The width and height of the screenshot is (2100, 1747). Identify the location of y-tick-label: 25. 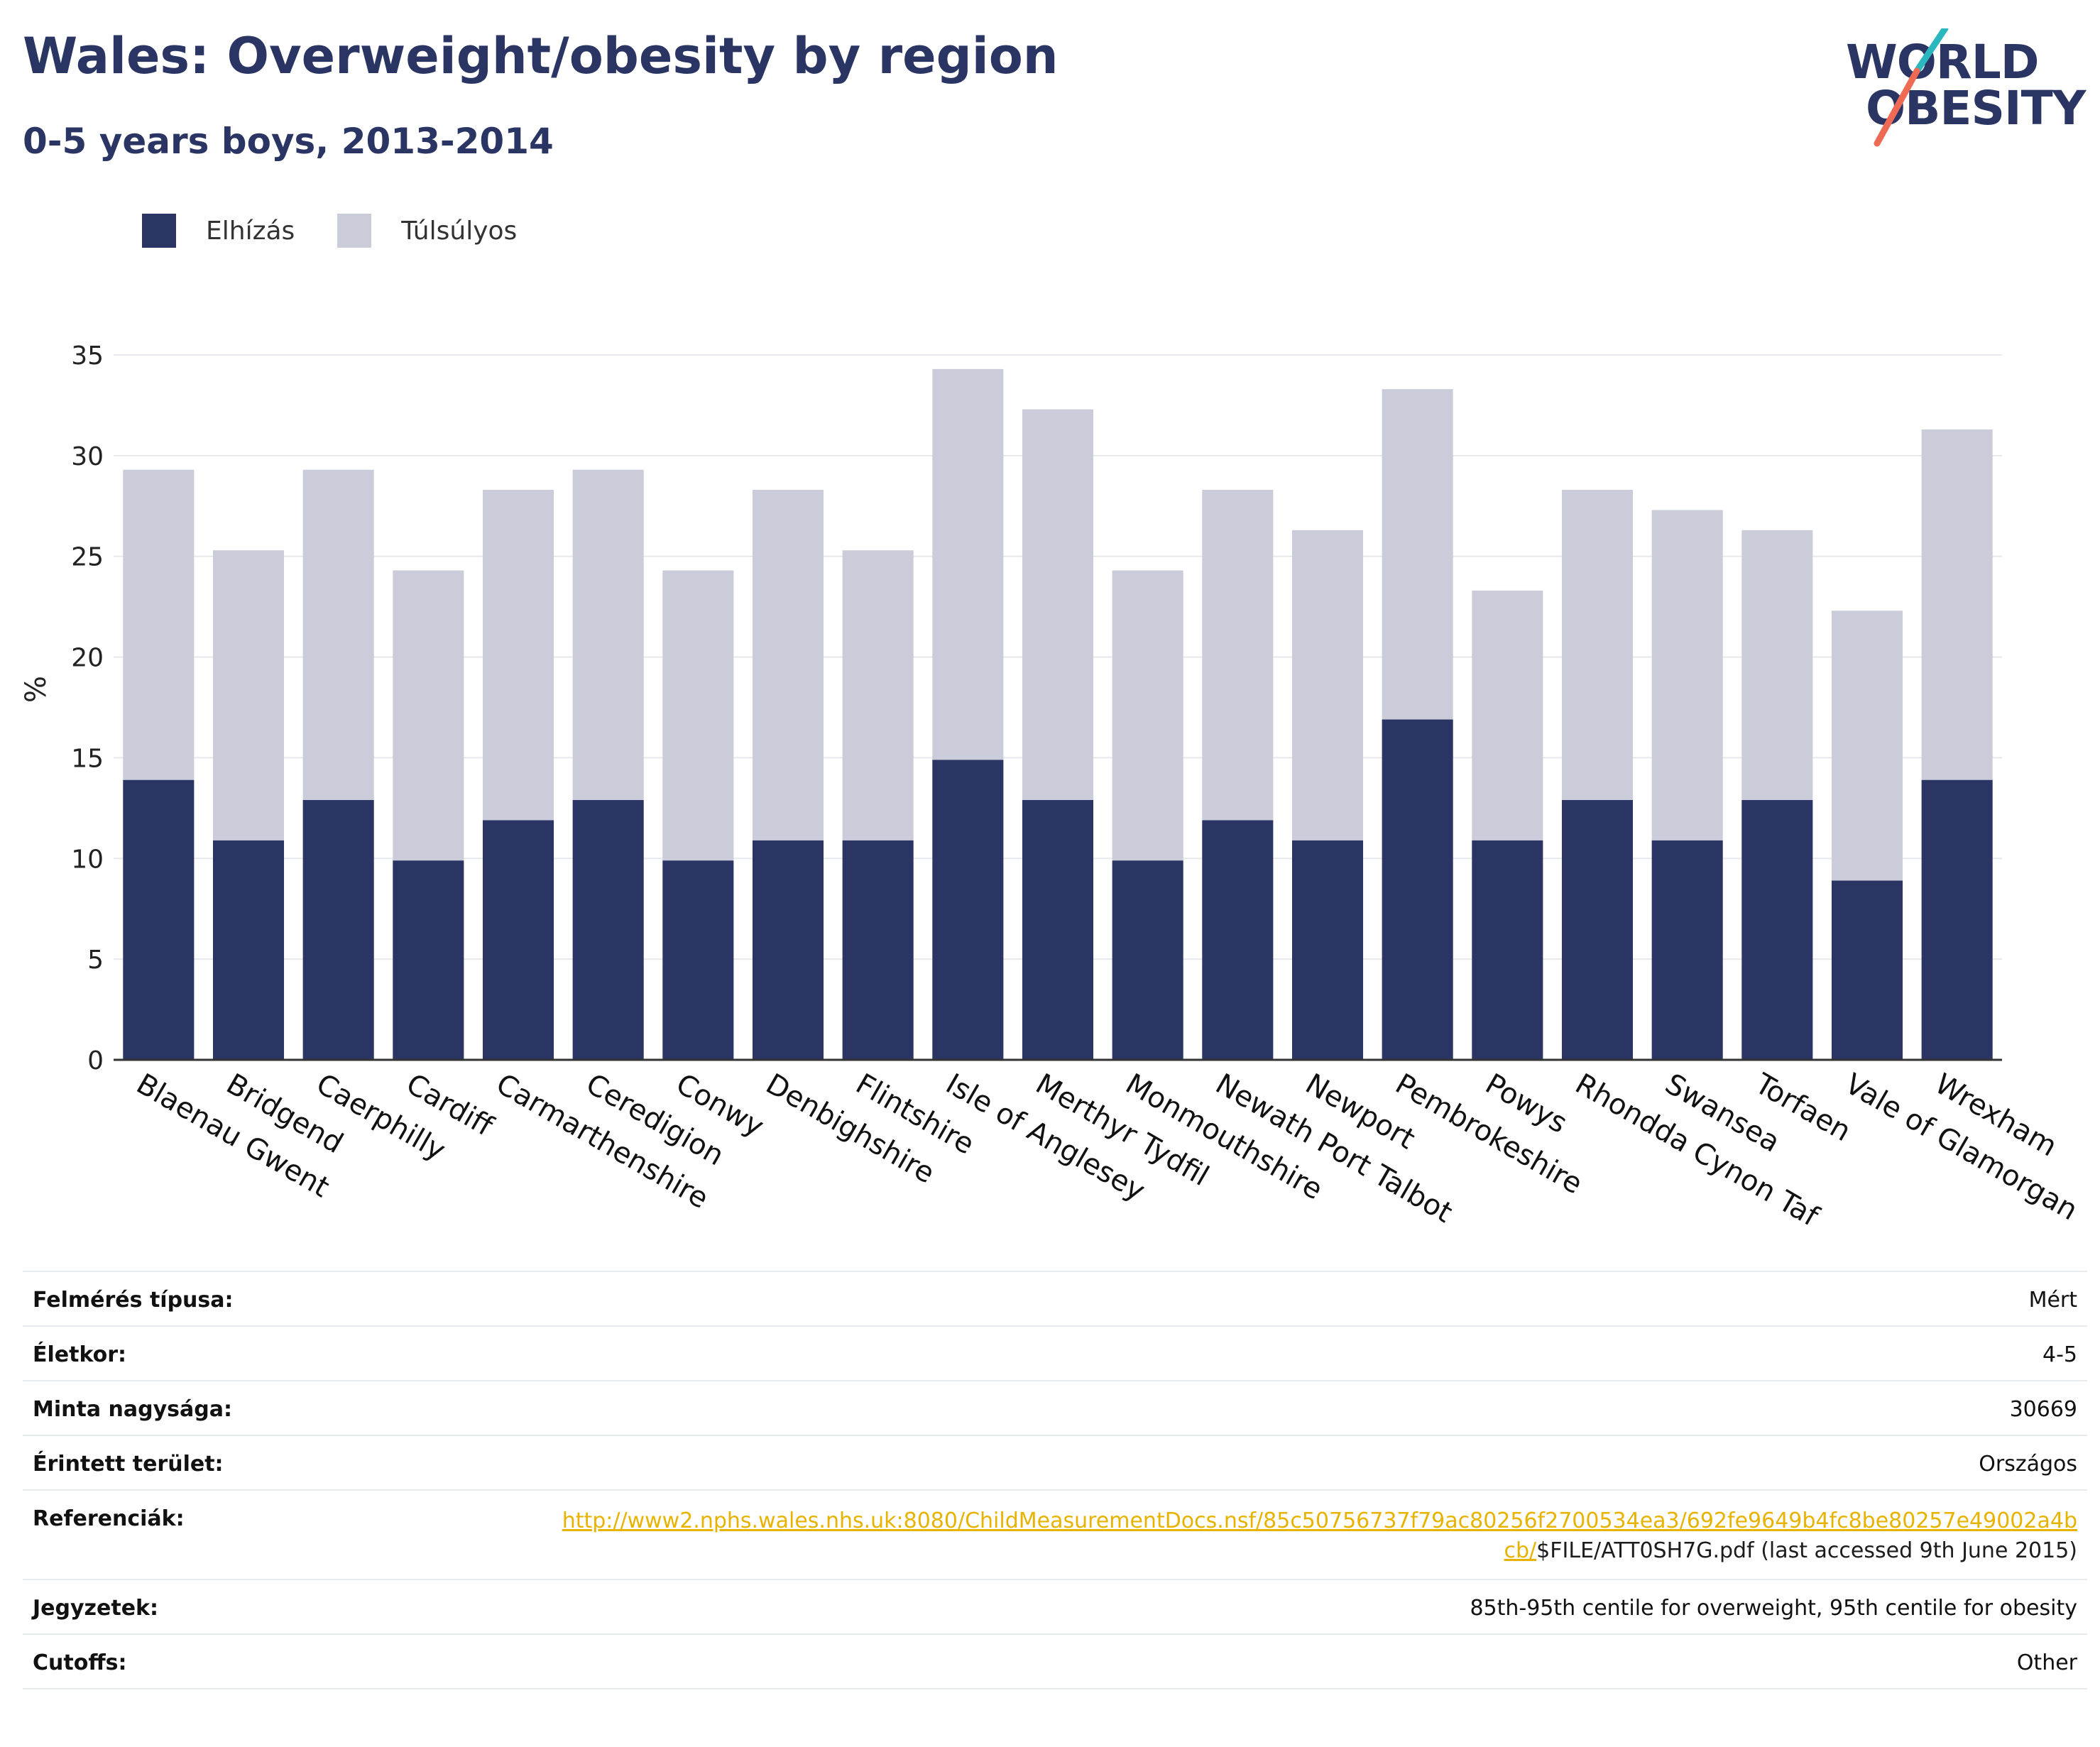
(87, 557).